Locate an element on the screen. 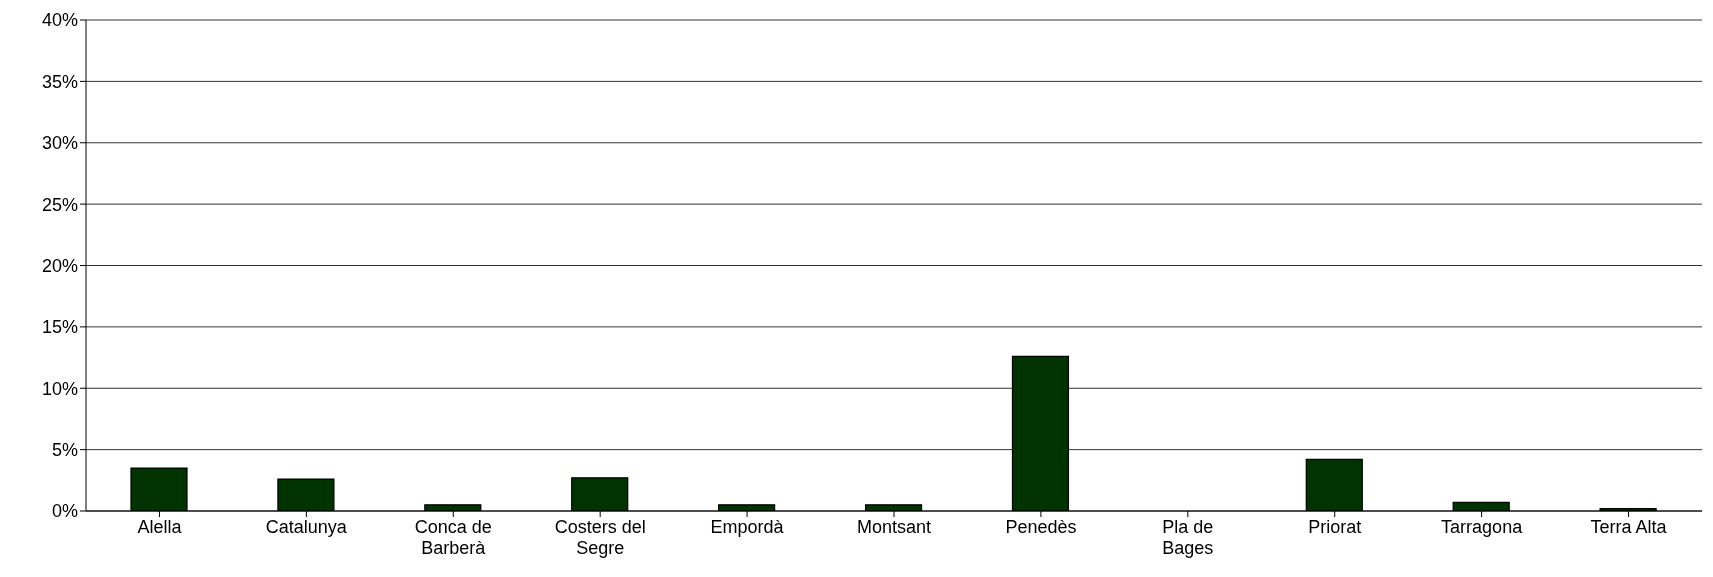  y-tick-label: 40% is located at coordinates (59, 20).